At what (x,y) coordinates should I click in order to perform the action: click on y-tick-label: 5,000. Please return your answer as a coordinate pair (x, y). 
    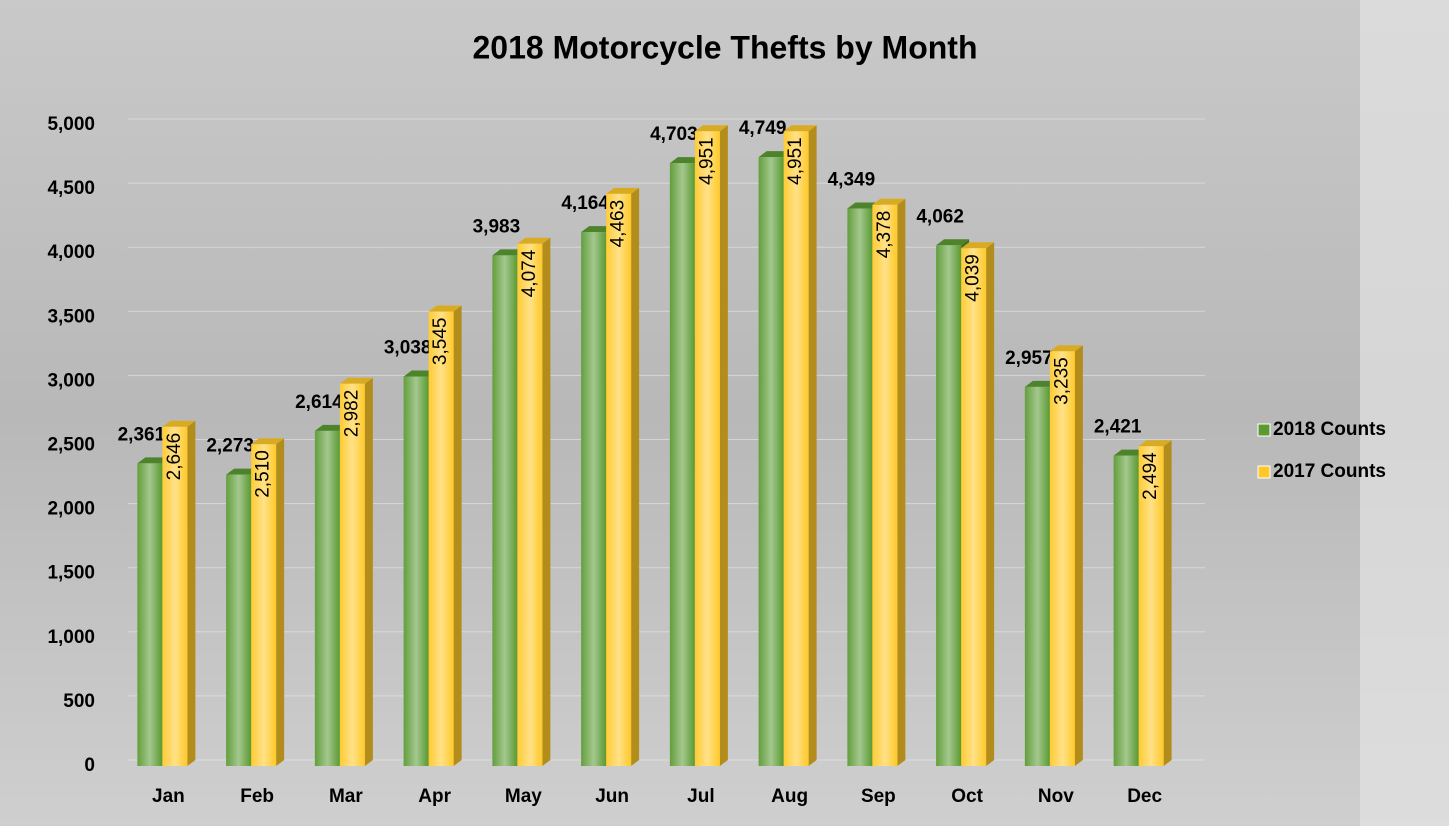
    Looking at the image, I should click on (71, 124).